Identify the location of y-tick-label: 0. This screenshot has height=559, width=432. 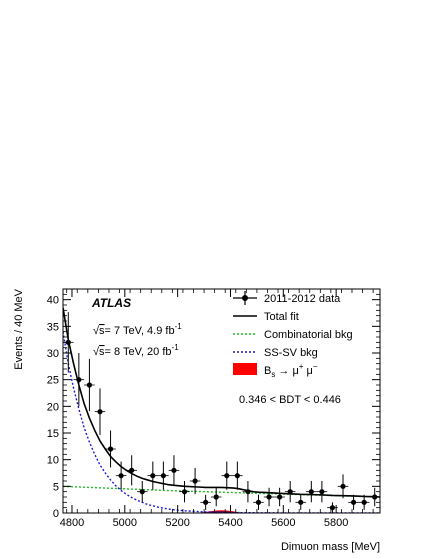
(56, 514).